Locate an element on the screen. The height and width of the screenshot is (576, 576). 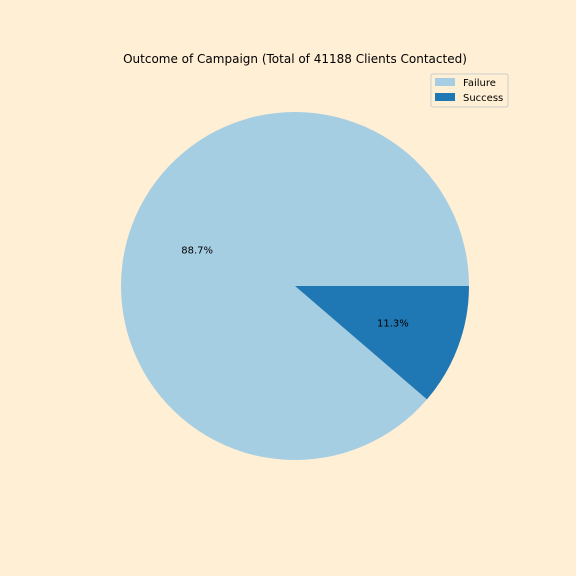
legend-label-success: Success is located at coordinates (483, 98).